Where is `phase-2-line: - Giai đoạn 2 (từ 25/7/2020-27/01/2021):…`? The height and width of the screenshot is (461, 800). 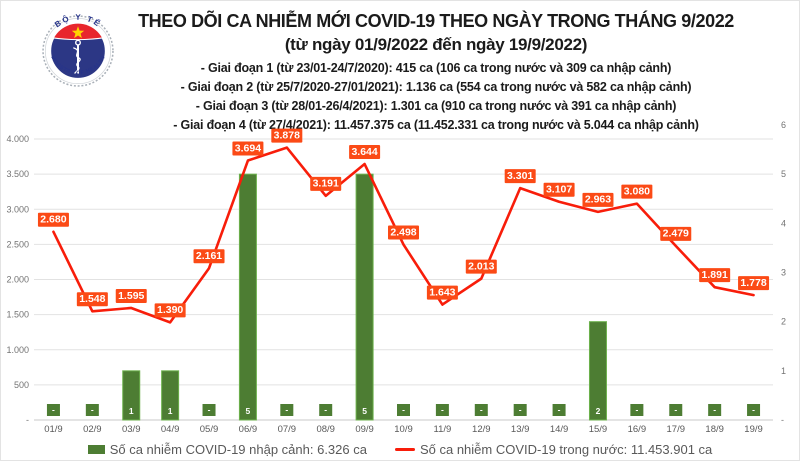
phase-2-line: - Giai đoạn 2 (từ 25/7/2020-27/01/2021):… is located at coordinates (436, 87).